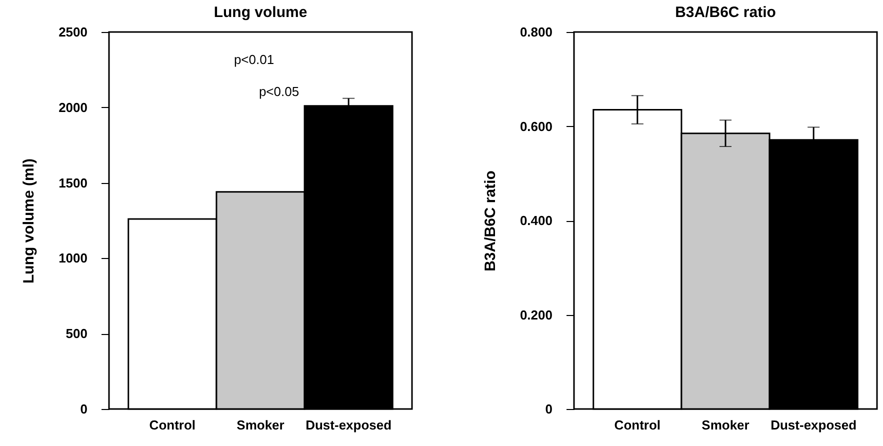 The width and height of the screenshot is (883, 446). Describe the element at coordinates (261, 12) in the screenshot. I see `chart-title: Lung volume` at that location.